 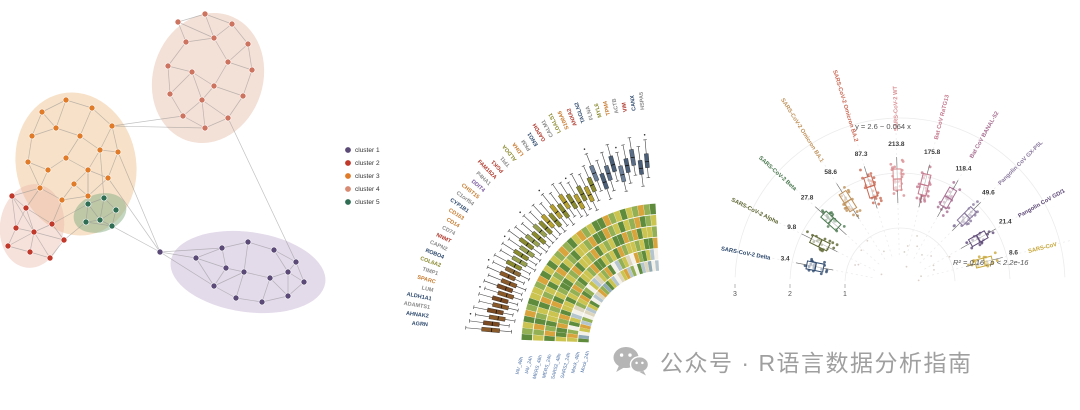 What do you see at coordinates (417, 315) in the screenshot?
I see `gene-label: AHNAK2` at bounding box center [417, 315].